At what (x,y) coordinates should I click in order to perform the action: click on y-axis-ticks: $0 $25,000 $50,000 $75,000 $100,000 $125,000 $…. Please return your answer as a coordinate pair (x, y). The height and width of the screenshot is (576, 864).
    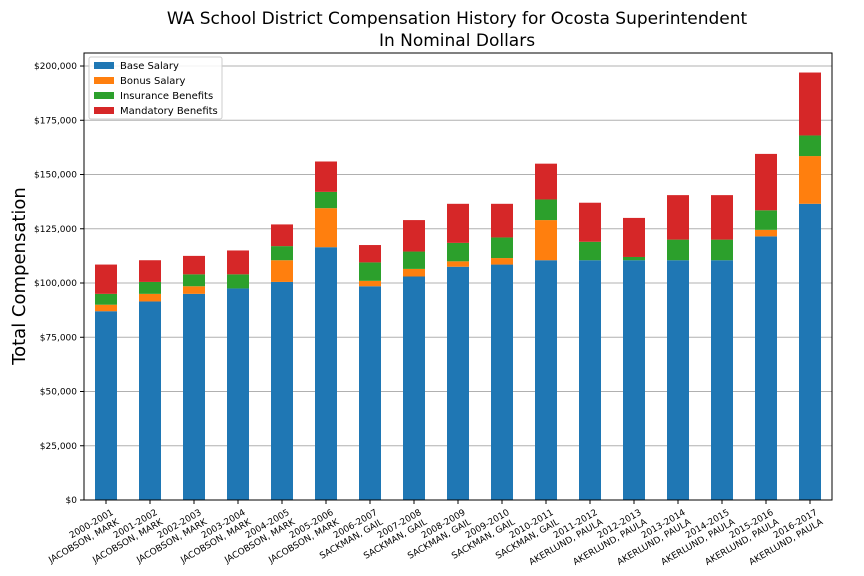
    Looking at the image, I should click on (59, 284).